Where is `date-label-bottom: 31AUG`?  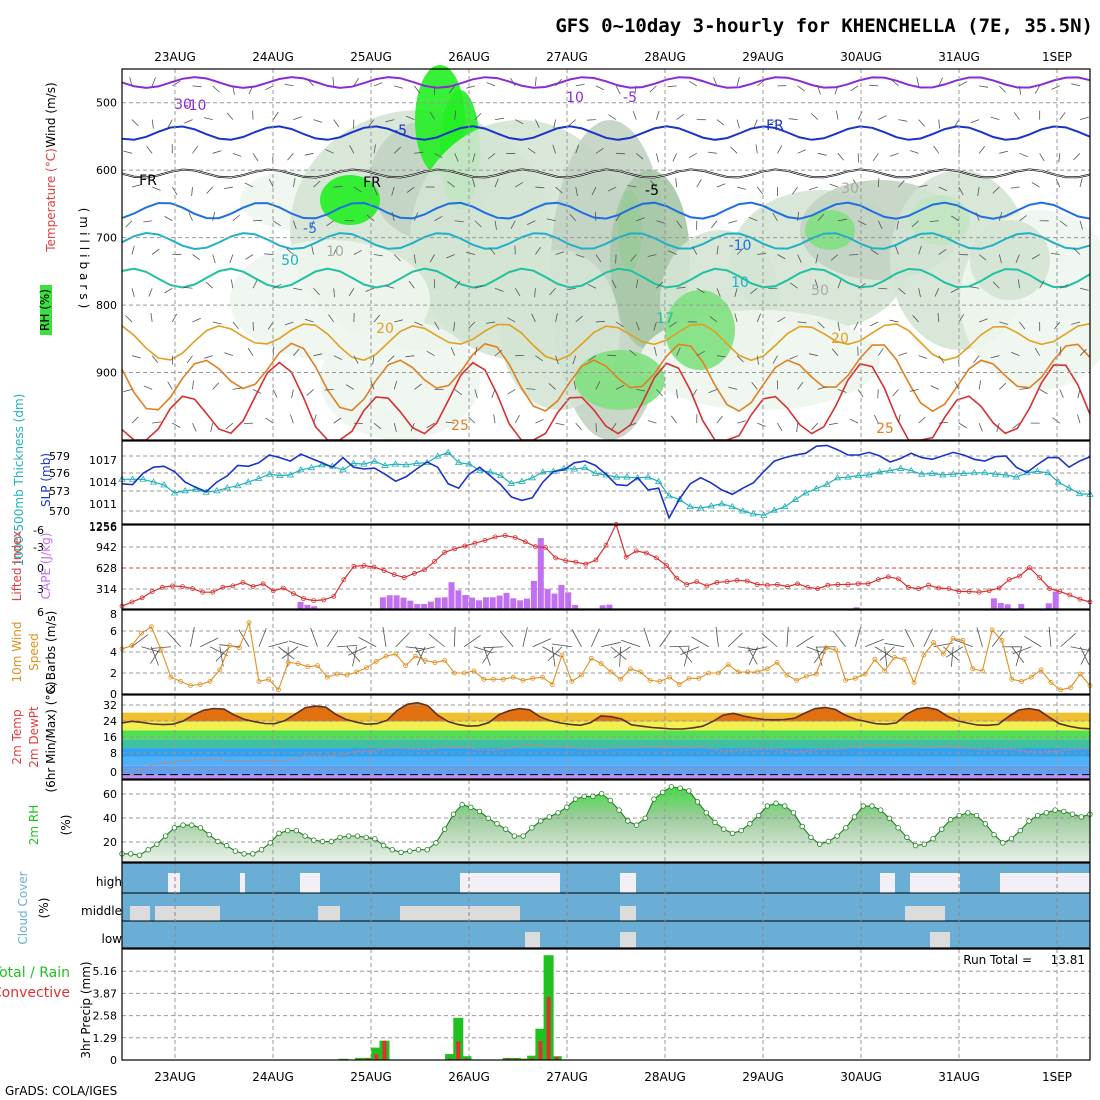 date-label-bottom: 31AUG is located at coordinates (959, 1077).